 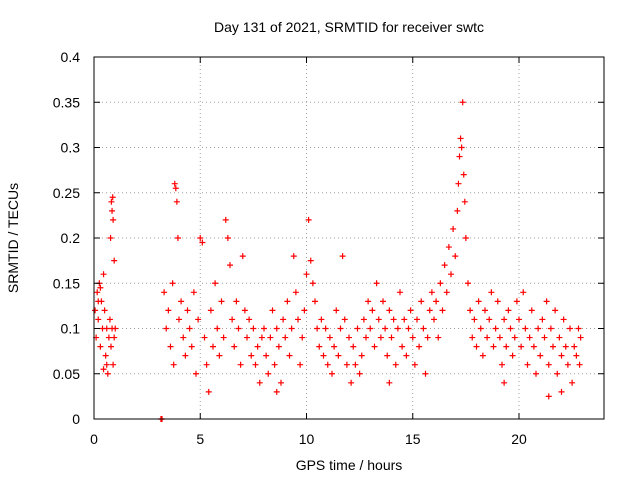 What do you see at coordinates (413, 439) in the screenshot?
I see `x-tick-label: 15` at bounding box center [413, 439].